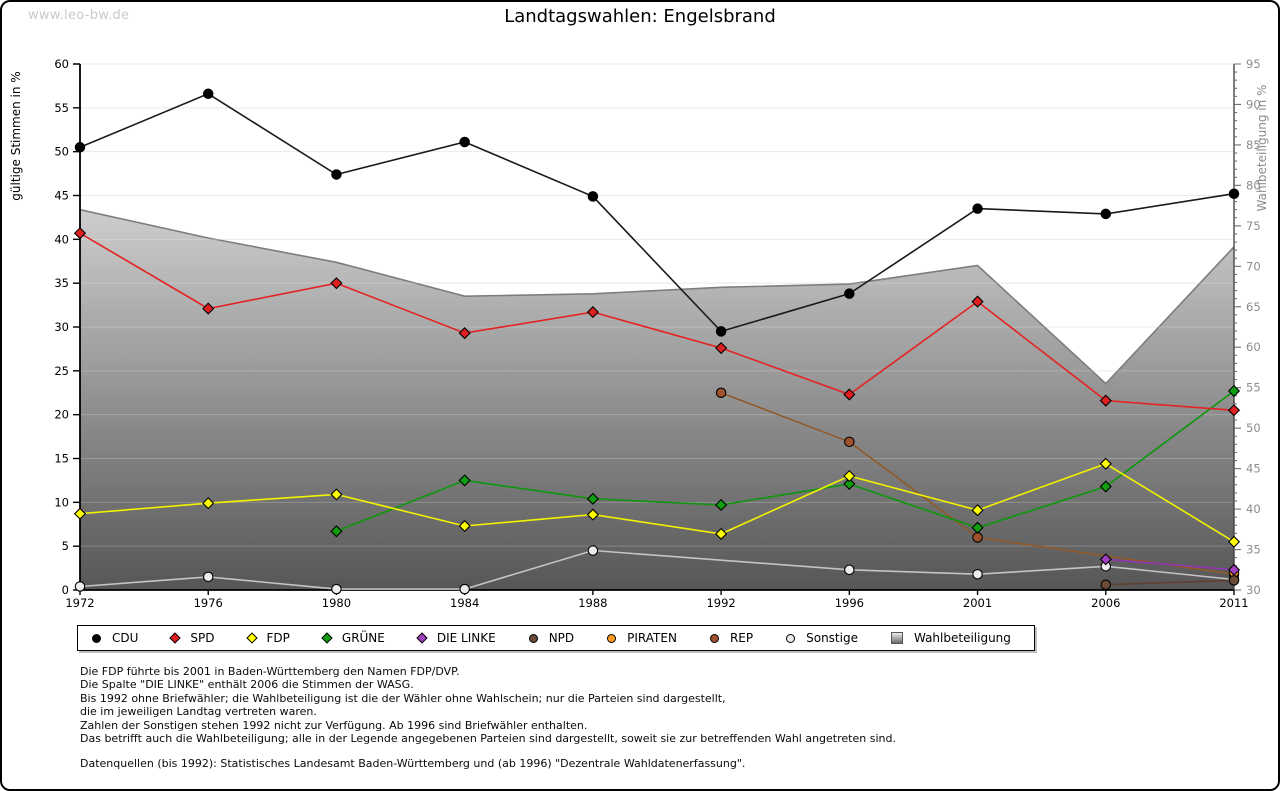  I want to click on legend-item-GRÜNE: GRÜNE, so click(353, 638).